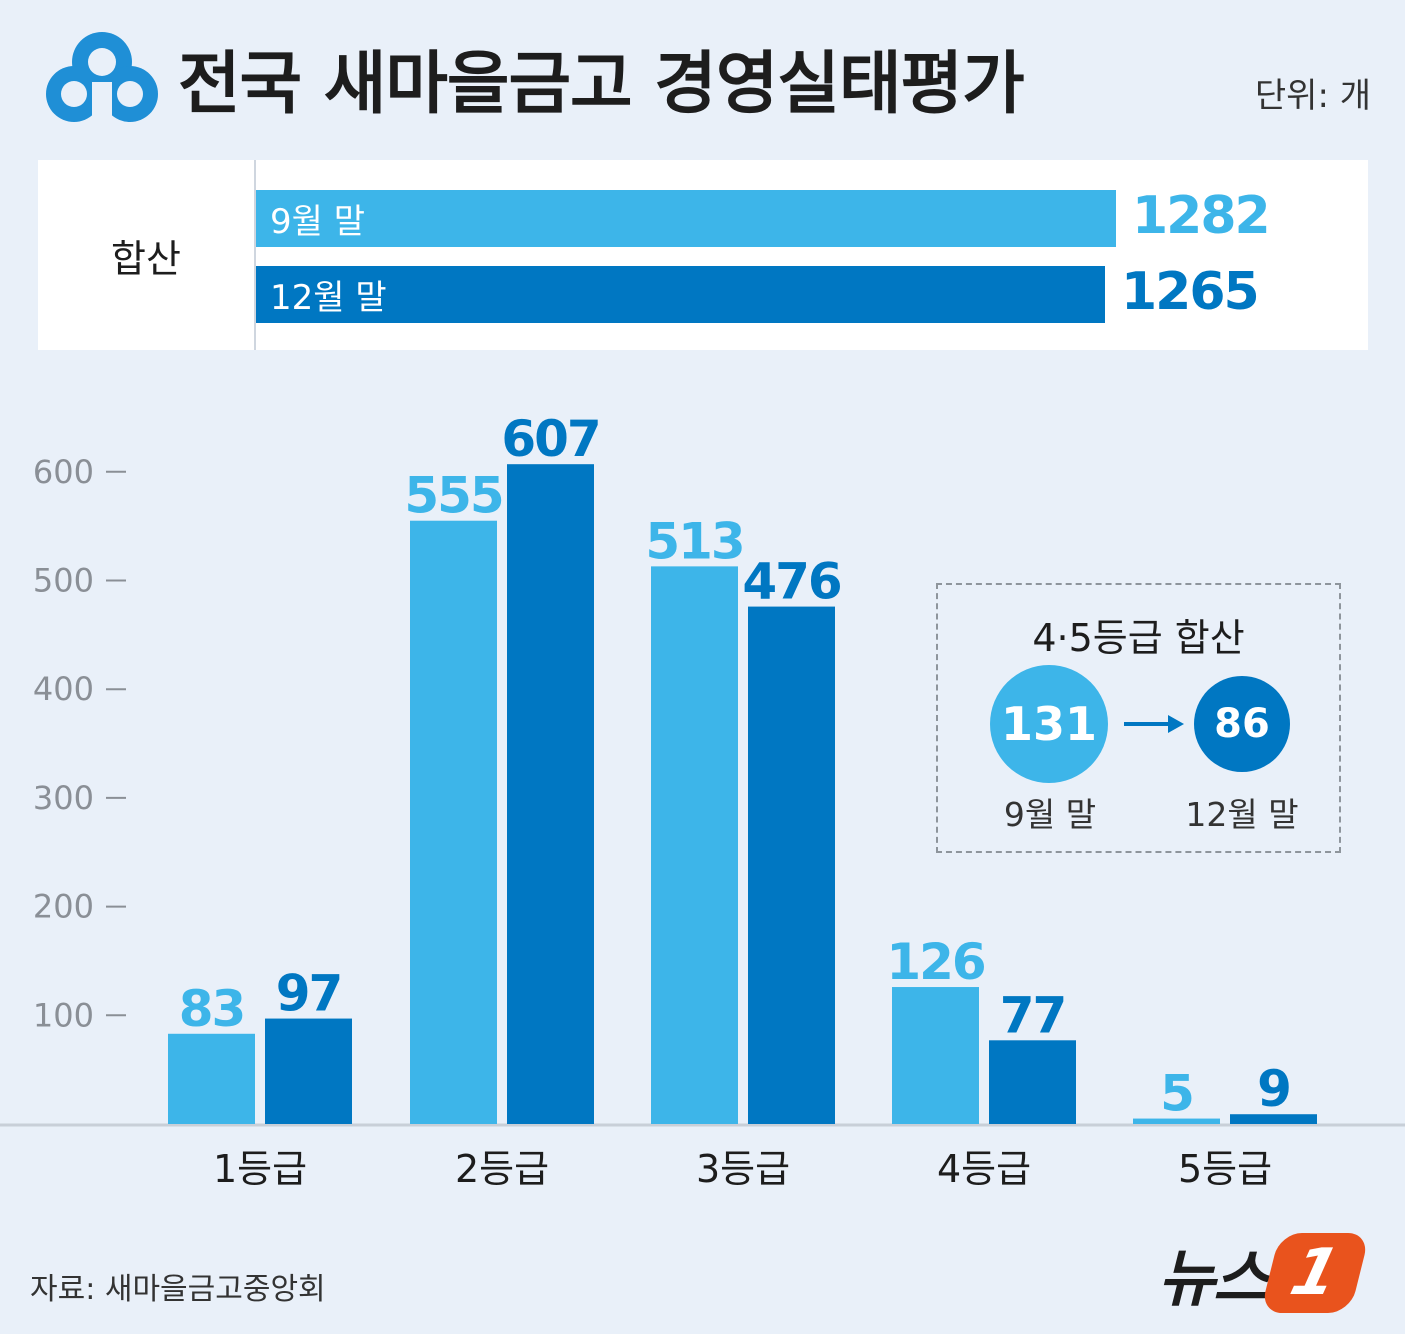 The width and height of the screenshot is (1405, 1334). What do you see at coordinates (1154, 724) in the screenshot?
I see `arrow-right-icon` at bounding box center [1154, 724].